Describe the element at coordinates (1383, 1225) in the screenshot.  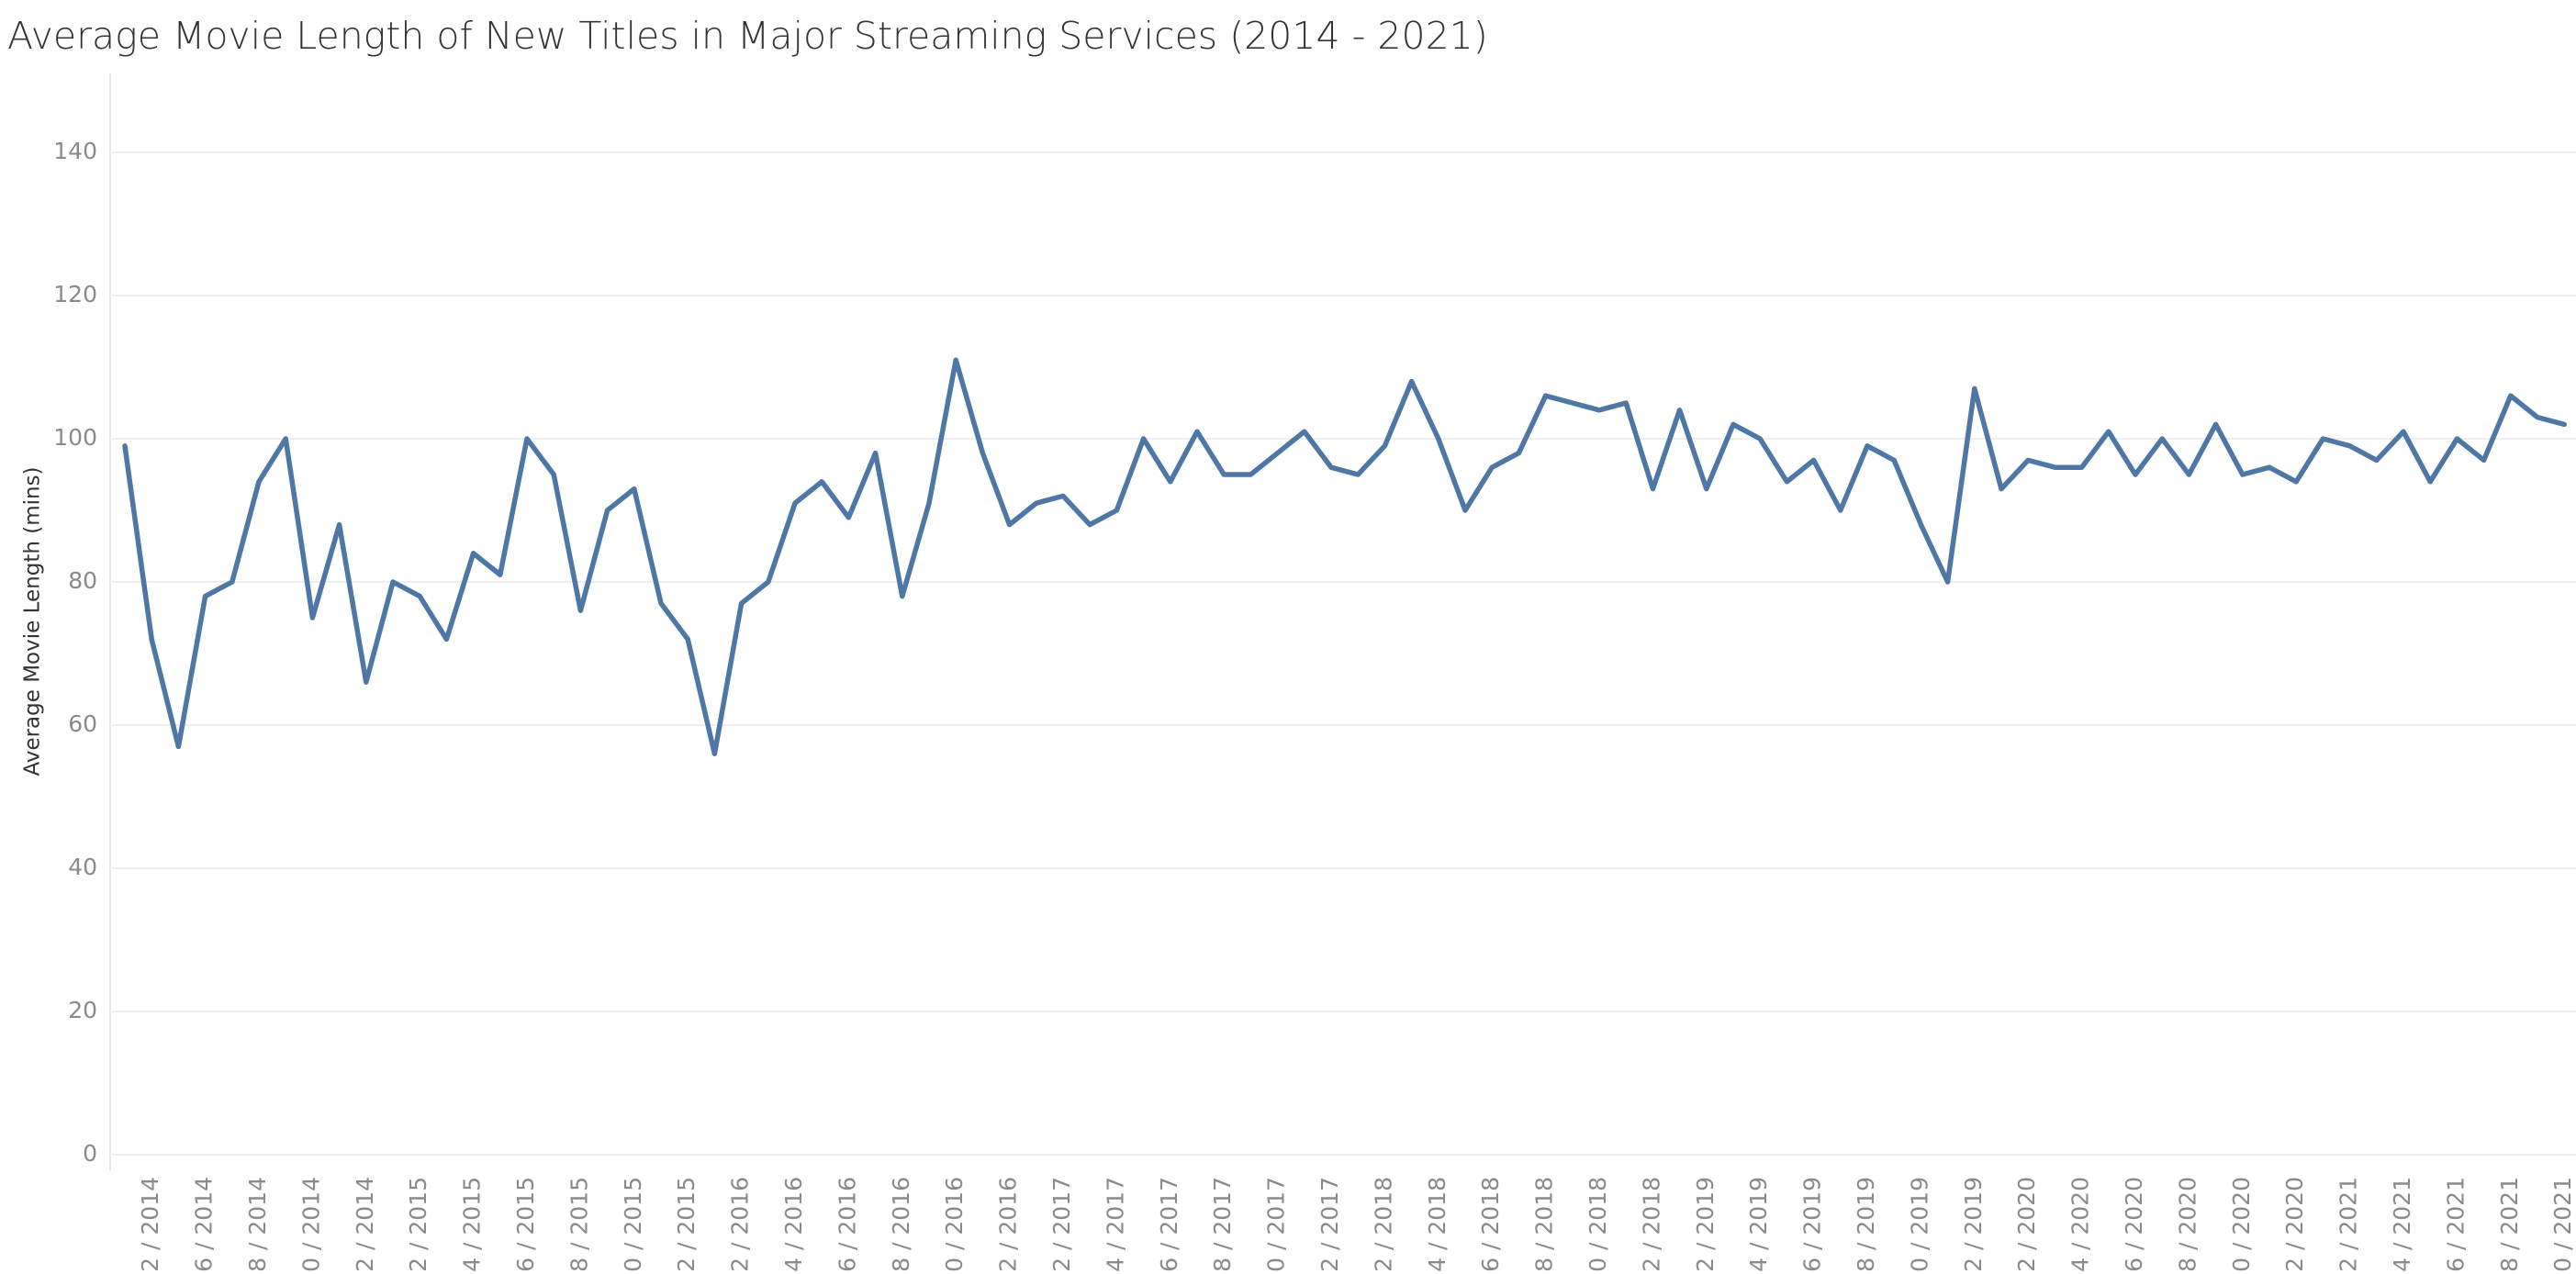
I see `x-tick-label: 2 / 2018` at that location.